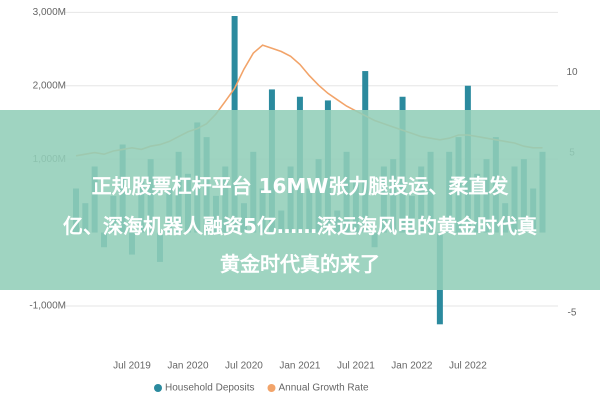  I want to click on x-tick-label: Jan 2021, so click(300, 366).